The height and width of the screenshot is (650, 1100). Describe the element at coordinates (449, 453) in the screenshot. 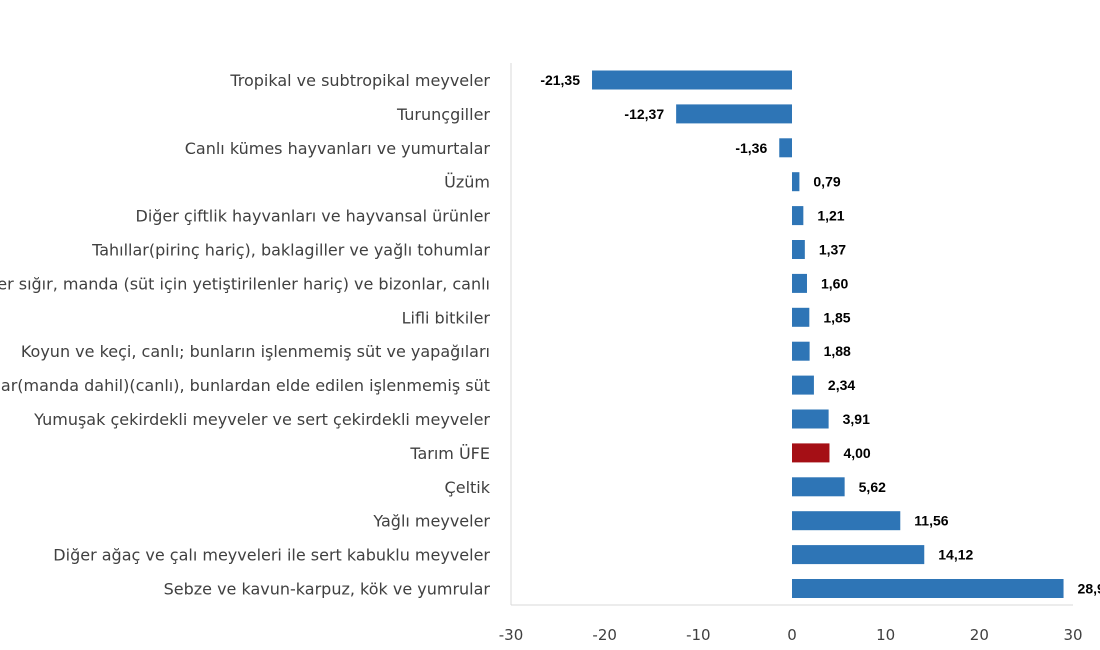

I see `category-label: Tarım ÜFE` at that location.